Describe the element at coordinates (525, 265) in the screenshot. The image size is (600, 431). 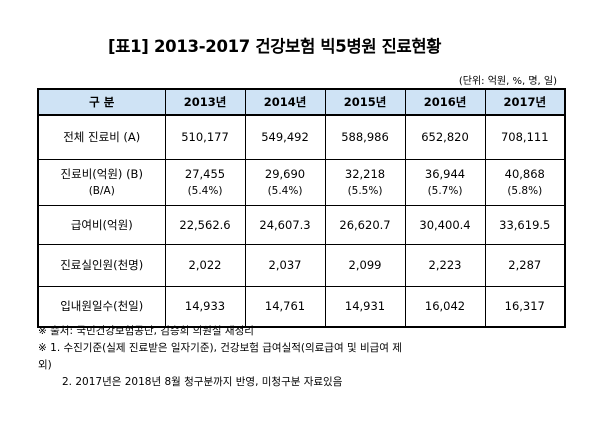
I see `table-cell: 2,287` at that location.